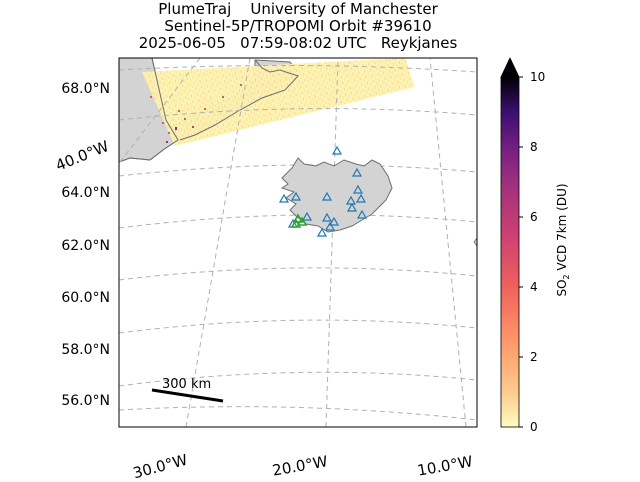 This screenshot has height=482, width=640. Describe the element at coordinates (85, 193) in the screenshot. I see `lat-label-64: 64.0°N` at that location.